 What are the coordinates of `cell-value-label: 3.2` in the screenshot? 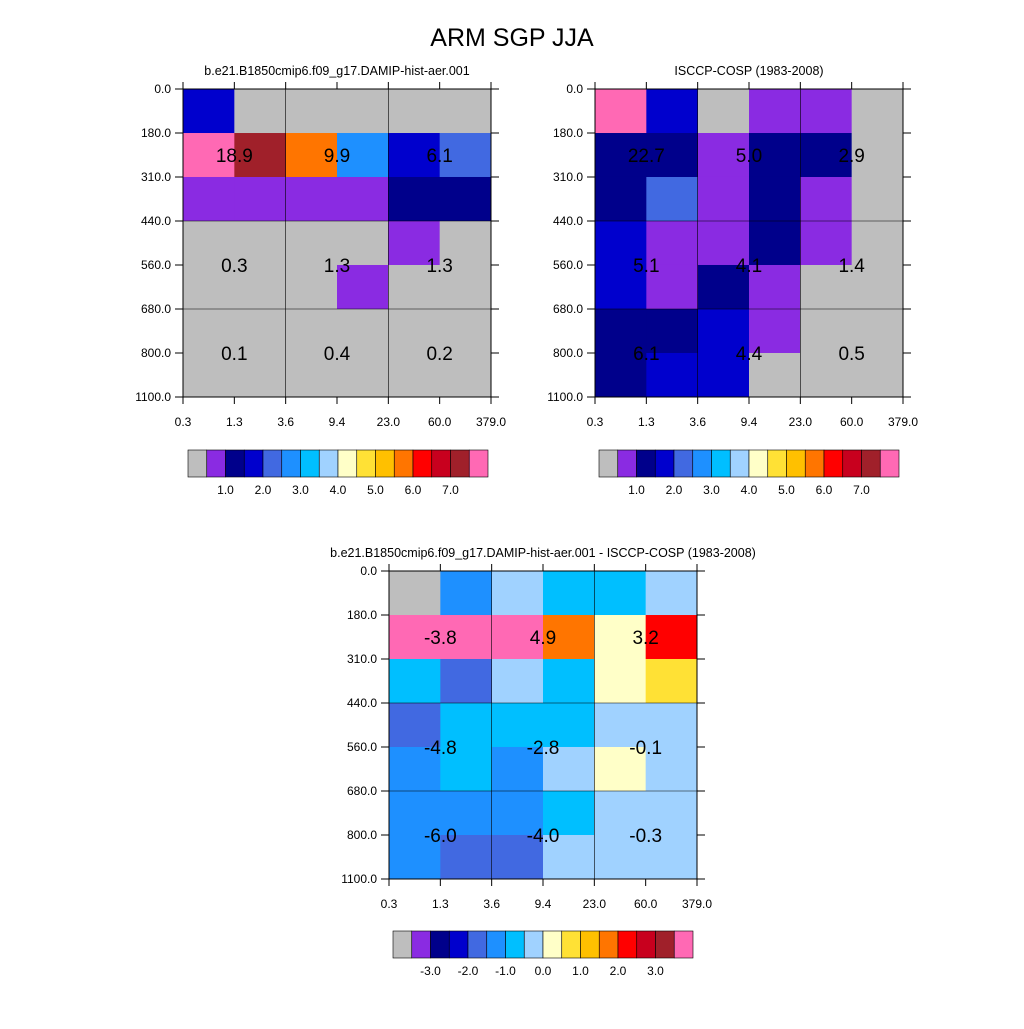 It's located at (645, 638).